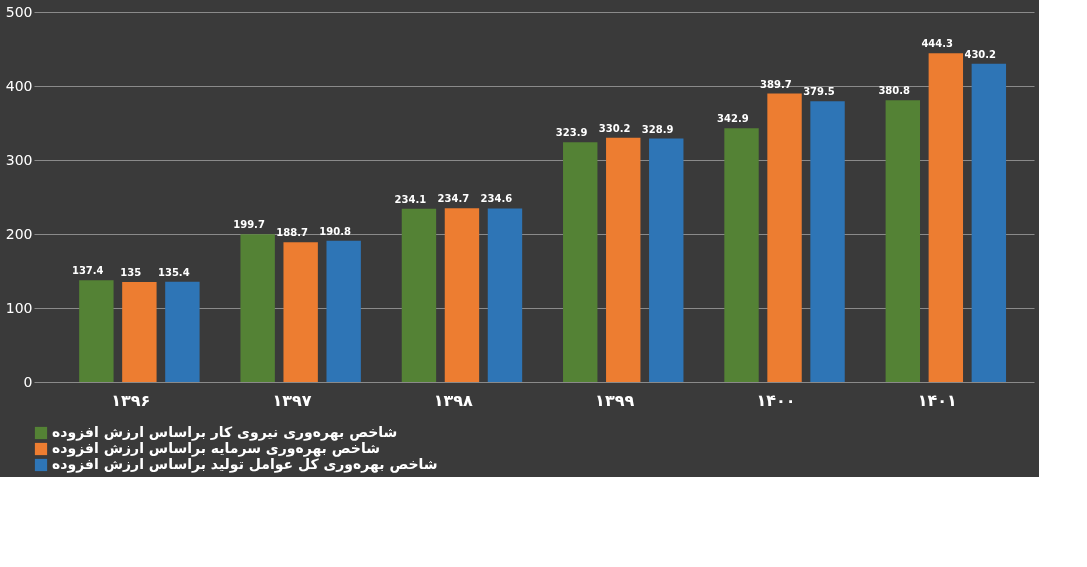 The width and height of the screenshot is (1087, 567). I want to click on data-label: 330.2, so click(614, 128).